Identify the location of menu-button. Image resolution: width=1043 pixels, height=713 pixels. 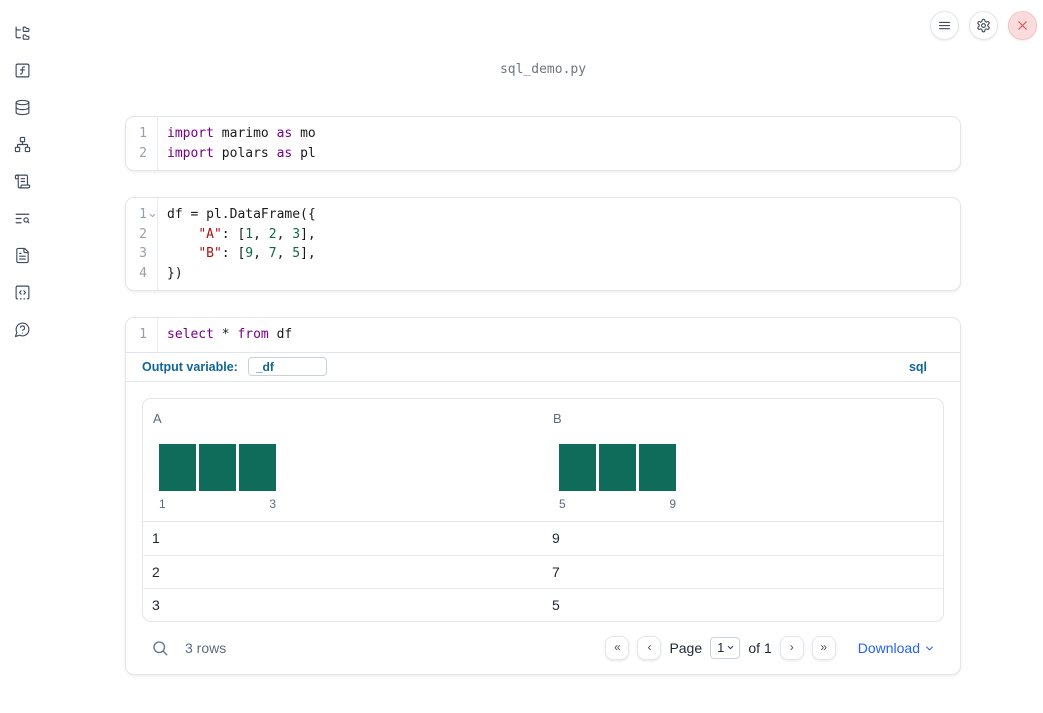
(944, 25).